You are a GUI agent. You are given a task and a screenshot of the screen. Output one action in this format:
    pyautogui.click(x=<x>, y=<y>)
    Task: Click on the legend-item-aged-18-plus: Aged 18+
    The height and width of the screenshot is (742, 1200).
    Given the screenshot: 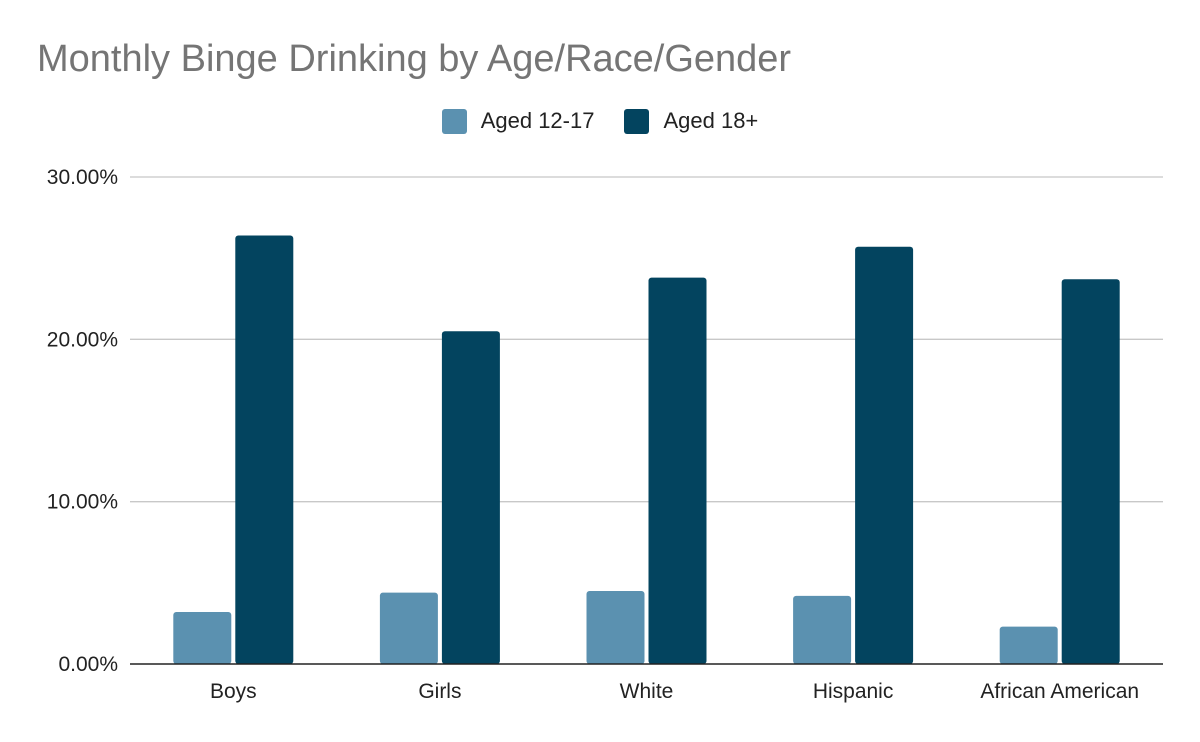 What is the action you would take?
    pyautogui.click(x=691, y=121)
    